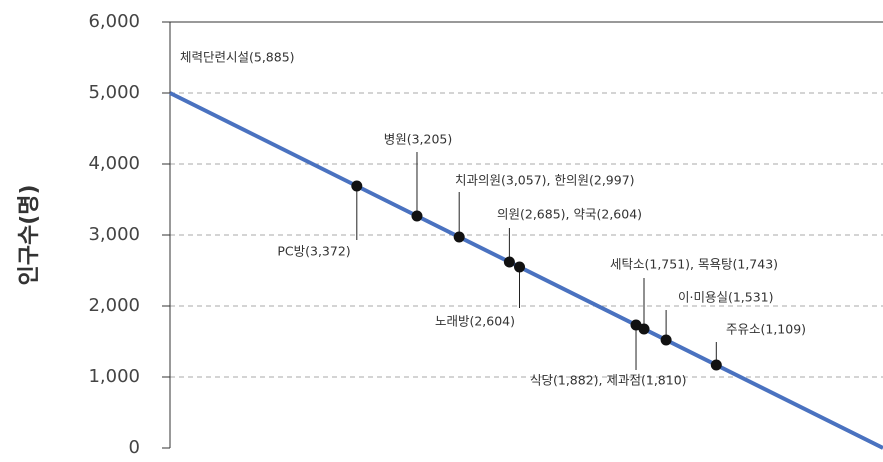 The width and height of the screenshot is (883, 462). Describe the element at coordinates (114, 21) in the screenshot. I see `y-tick-label: 6,000` at that location.